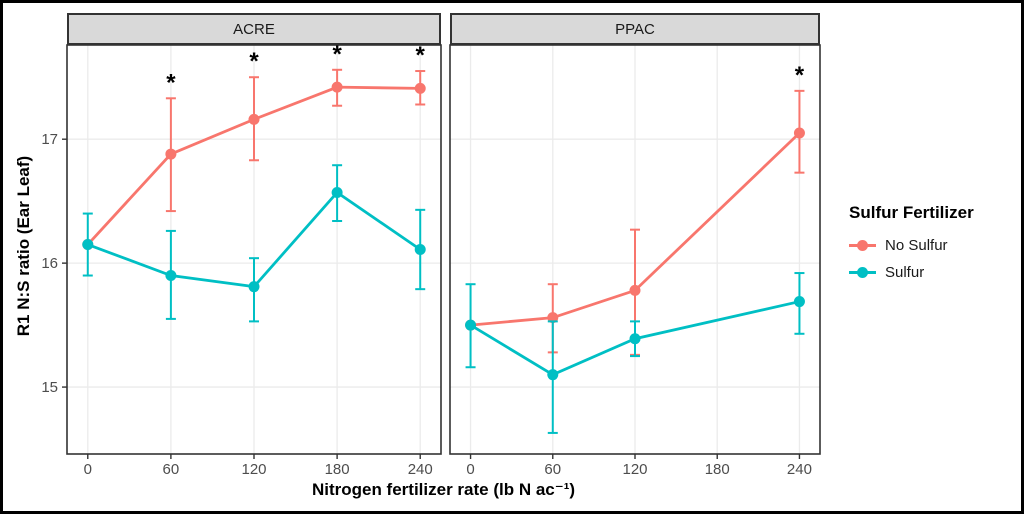  Describe the element at coordinates (49, 387) in the screenshot. I see `y-tick-label: 15` at that location.